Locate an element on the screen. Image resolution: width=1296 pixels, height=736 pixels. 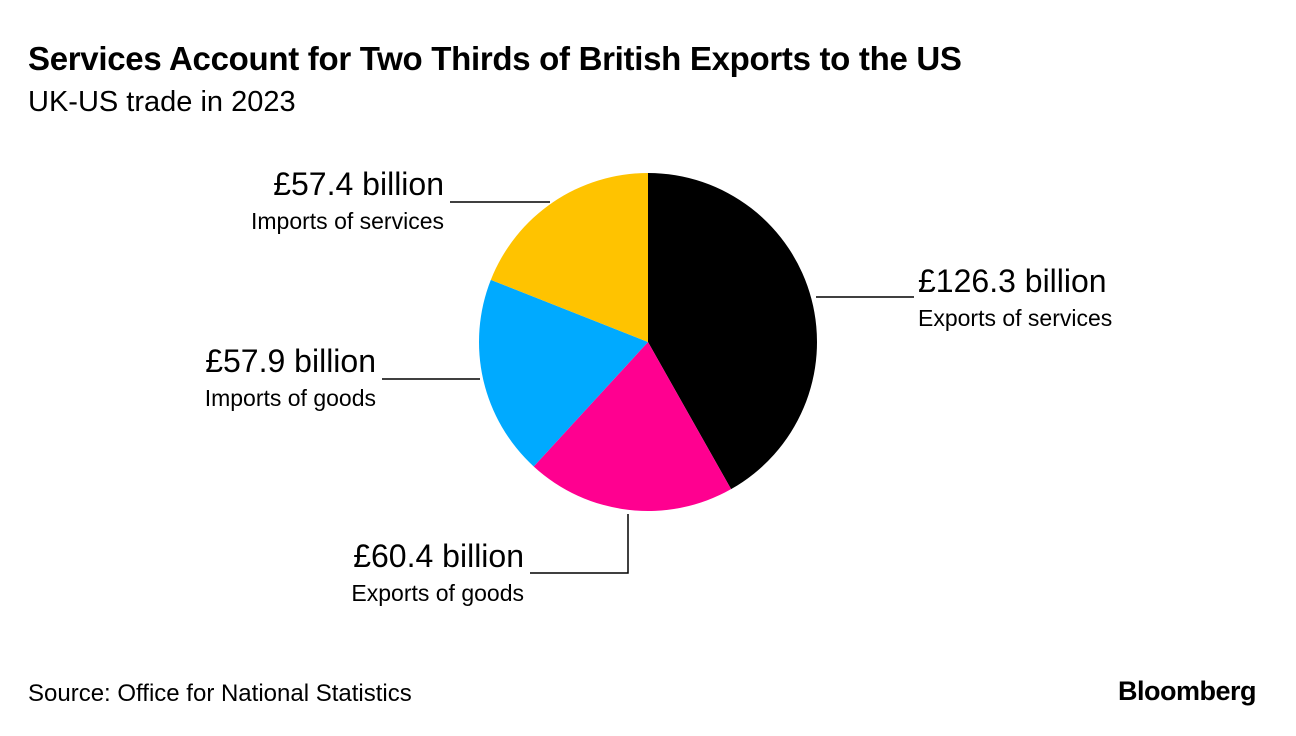
bloomberg-logo: Bloomberg is located at coordinates (1187, 691).